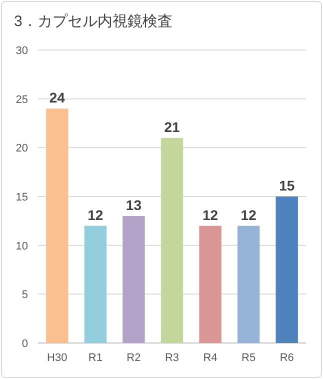  What do you see at coordinates (249, 358) in the screenshot?
I see `x-tick-label: R5` at bounding box center [249, 358].